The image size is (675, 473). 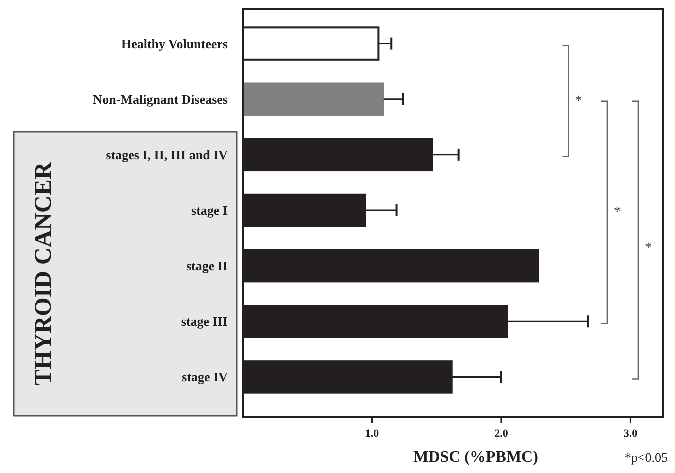 What do you see at coordinates (313, 99) in the screenshot?
I see `bar` at bounding box center [313, 99].